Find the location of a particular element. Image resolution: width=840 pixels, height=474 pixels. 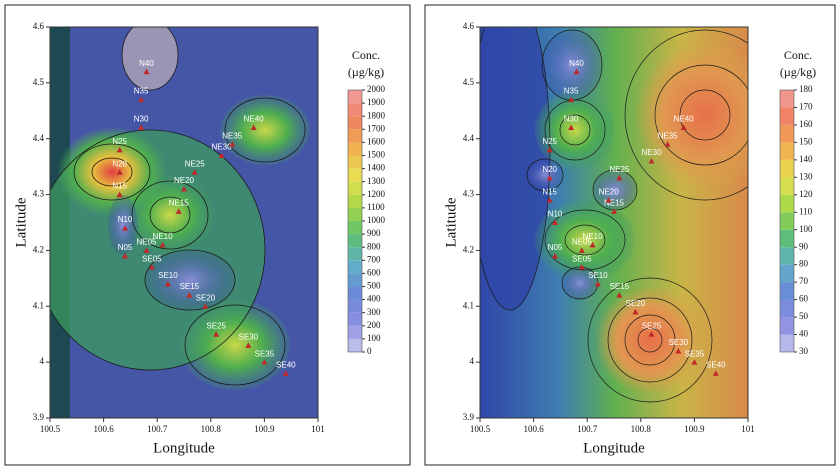

y-tick-label: 4.1 is located at coordinates (468, 305).